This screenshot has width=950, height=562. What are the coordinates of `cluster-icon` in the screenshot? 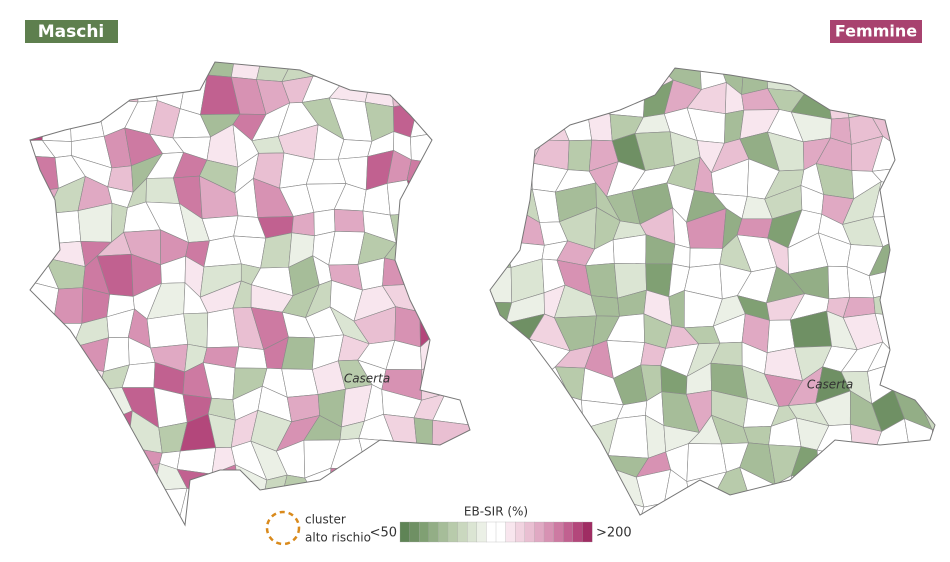 It's located at (283, 528).